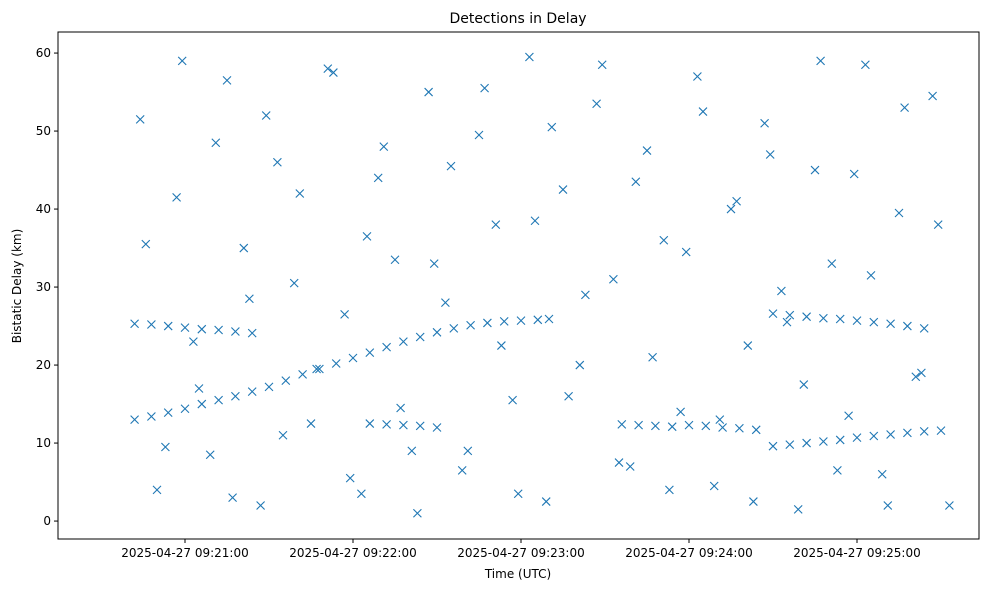  Describe the element at coordinates (47, 521) in the screenshot. I see `y-tick-label: 0` at that location.